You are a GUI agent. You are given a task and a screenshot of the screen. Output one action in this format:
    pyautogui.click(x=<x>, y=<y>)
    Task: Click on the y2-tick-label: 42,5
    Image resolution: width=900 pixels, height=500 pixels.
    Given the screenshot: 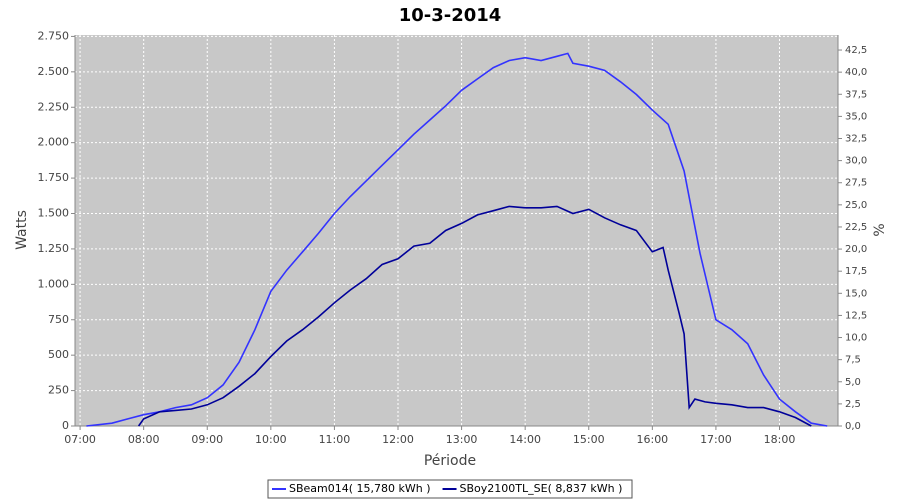 What is the action you would take?
    pyautogui.click(x=856, y=50)
    